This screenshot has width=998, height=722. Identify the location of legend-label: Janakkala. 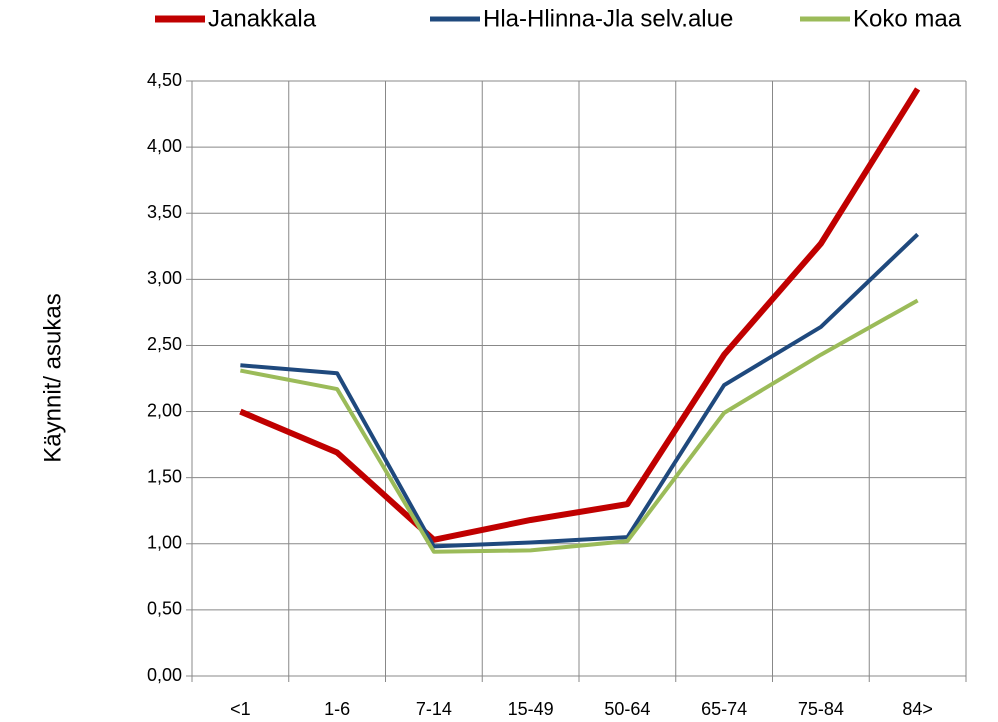
(262, 18).